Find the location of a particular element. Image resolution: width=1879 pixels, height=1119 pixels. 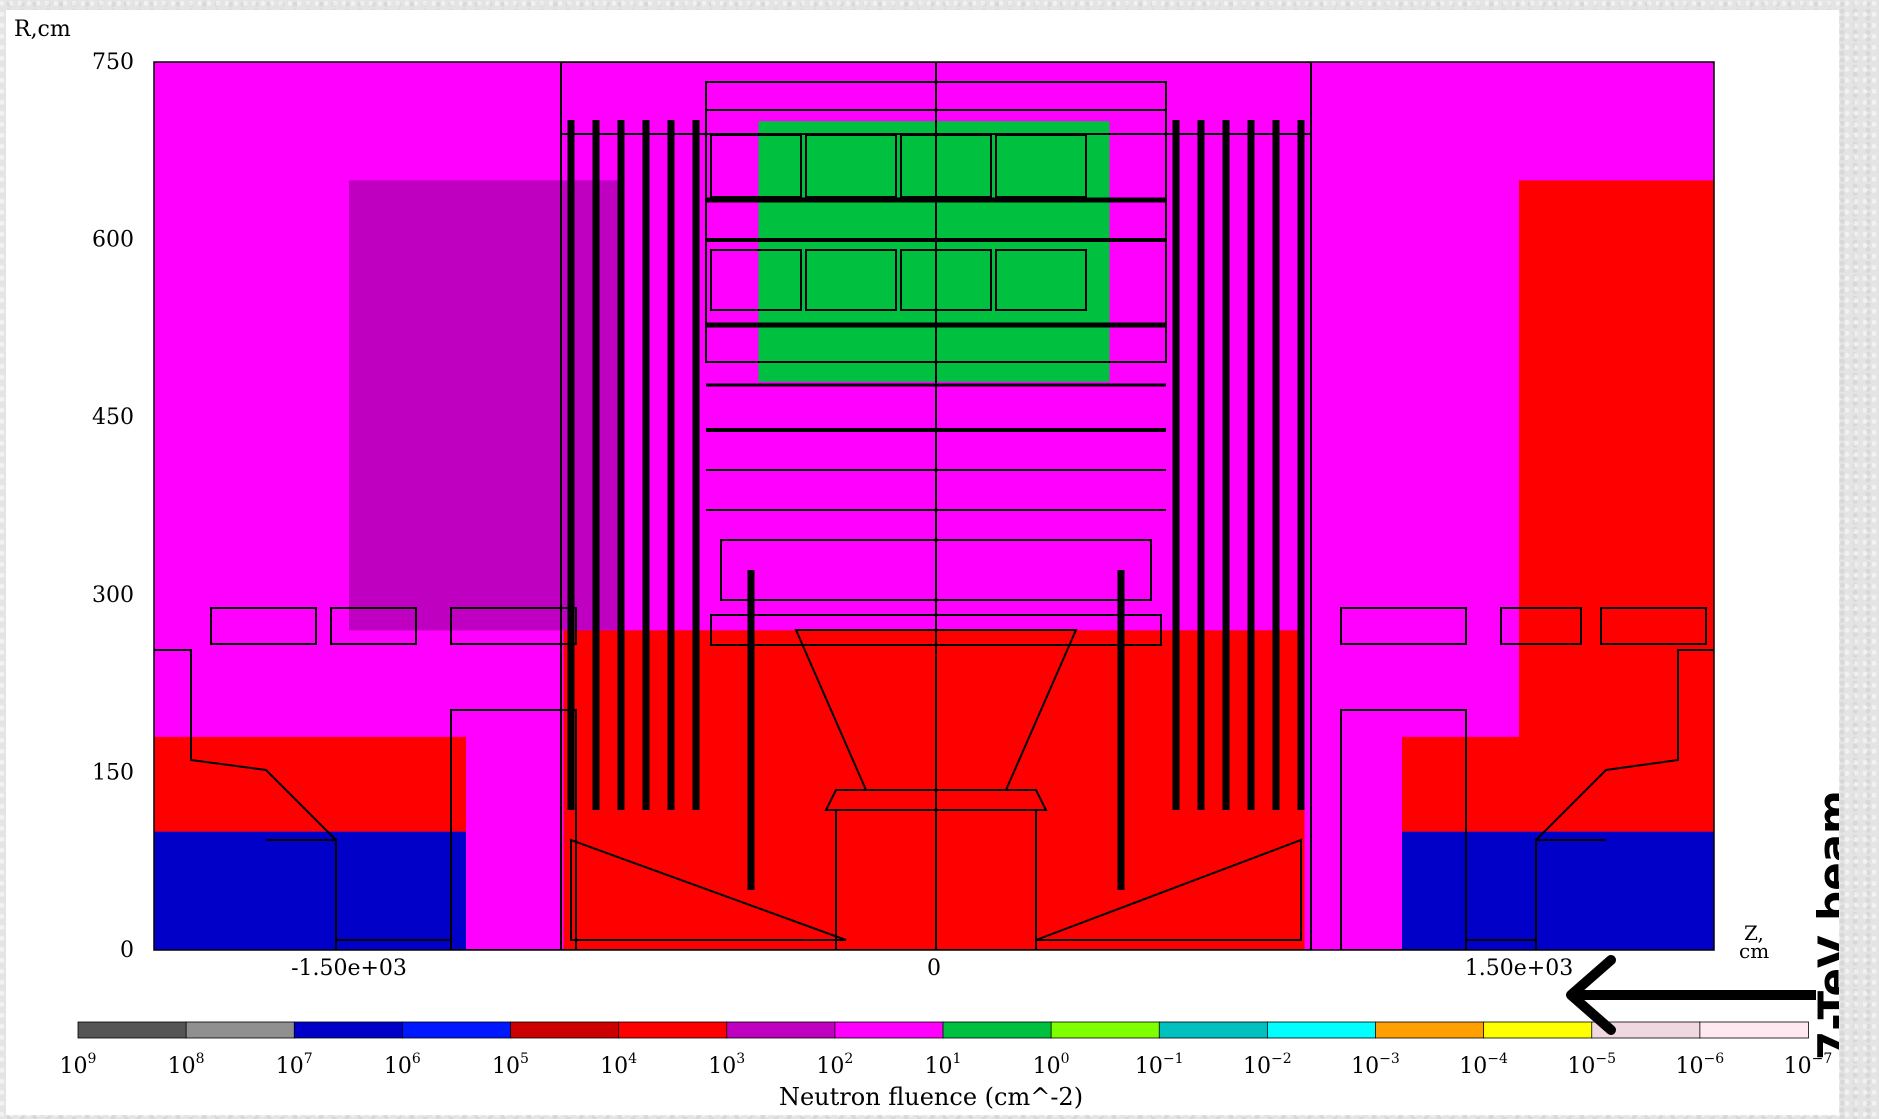

colorbar-tick-label: 10⁻³ is located at coordinates (1375, 1065).